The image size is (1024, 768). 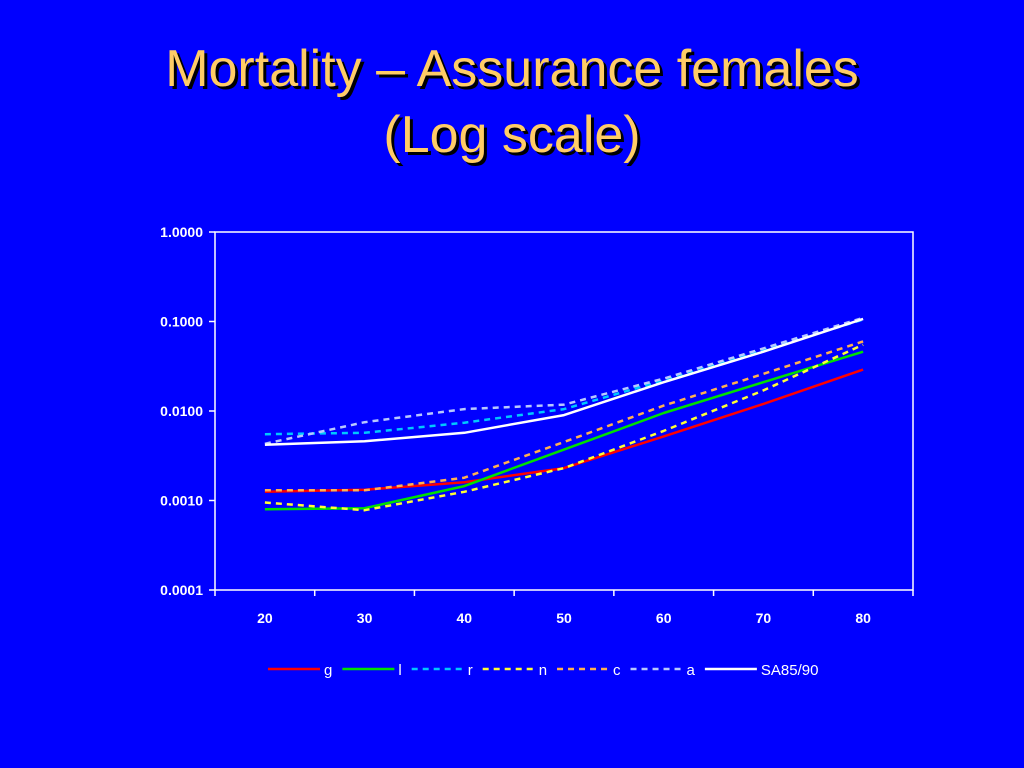 What do you see at coordinates (512, 135) in the screenshot?
I see `slide-title-line-2: (Log scale)` at bounding box center [512, 135].